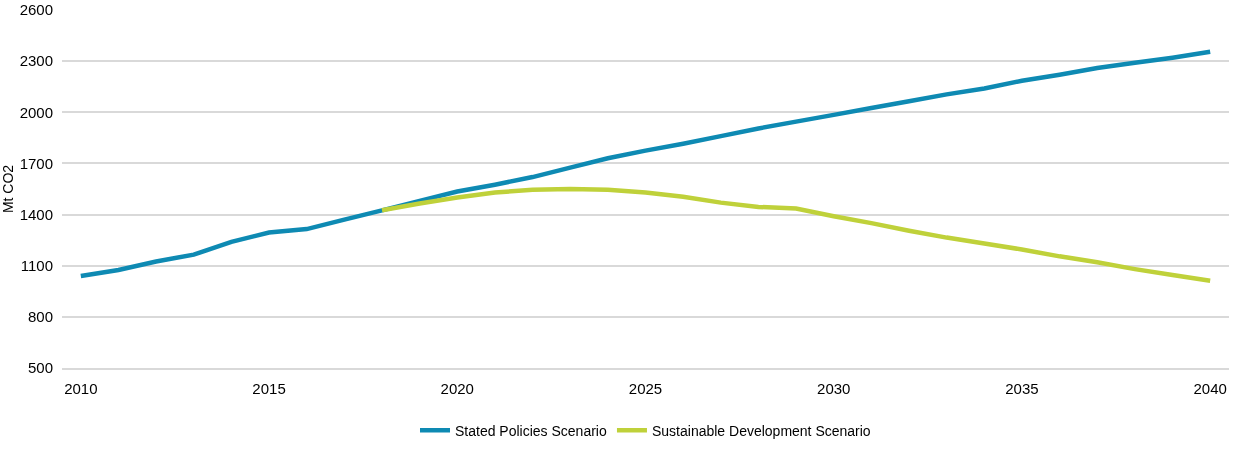 The image size is (1247, 456). I want to click on y-tick-label: 1400, so click(36, 214).